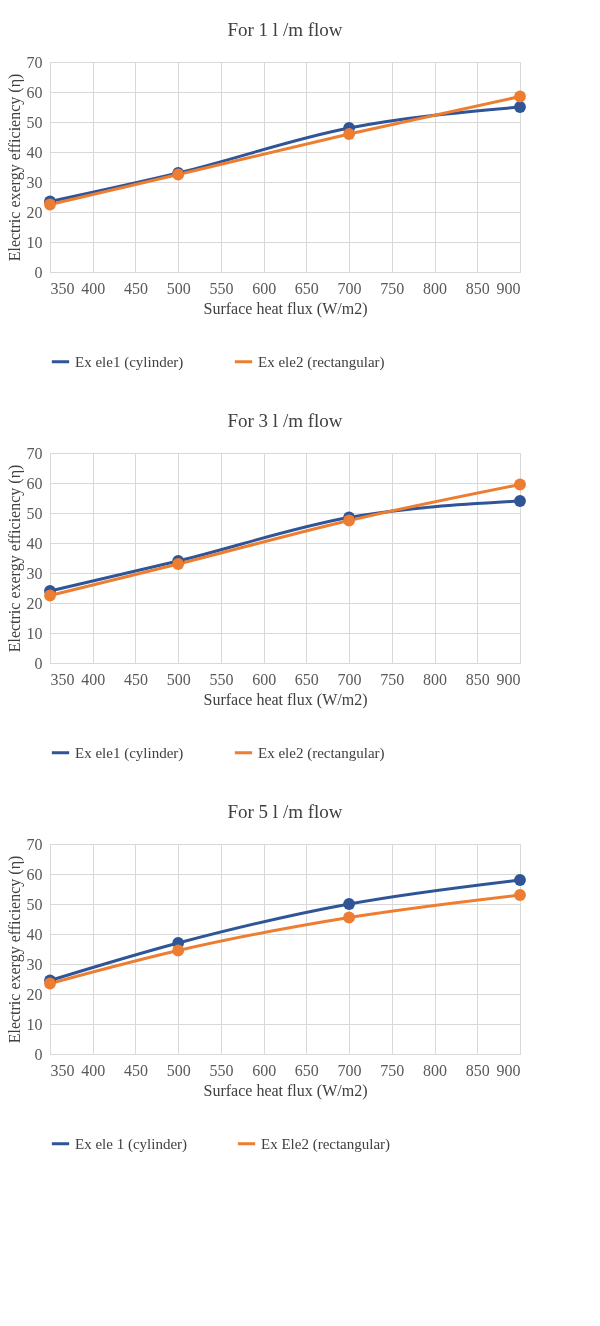  I want to click on legend-label: Ex Ele2 (rectangular), so click(326, 1144).